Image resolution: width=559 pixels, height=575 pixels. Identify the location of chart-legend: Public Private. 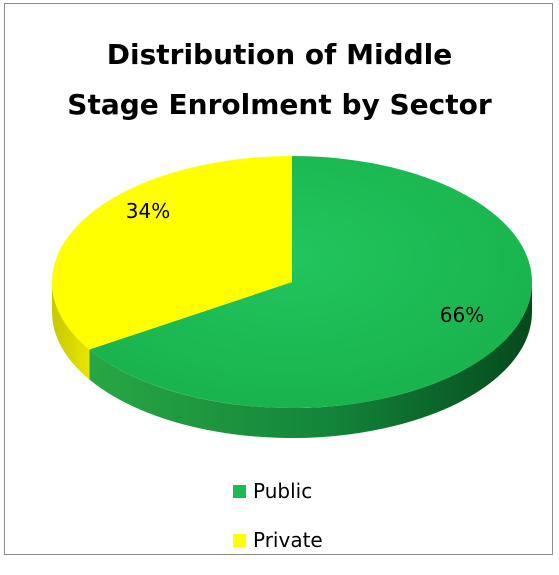
(278, 526).